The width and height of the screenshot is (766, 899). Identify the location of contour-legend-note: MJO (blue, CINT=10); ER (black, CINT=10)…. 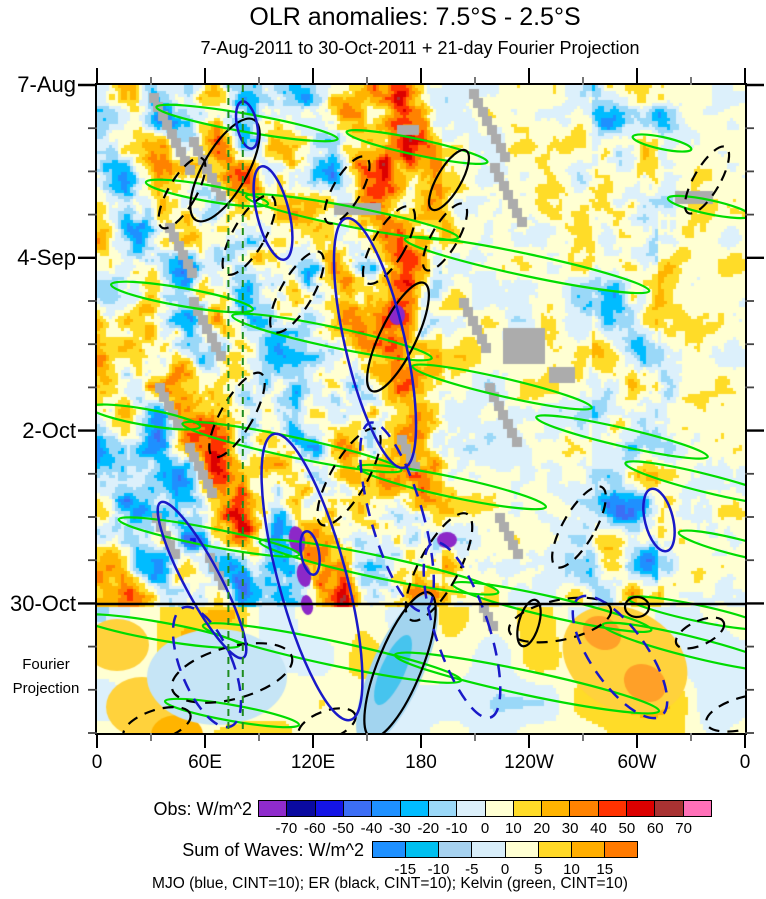
(390, 883).